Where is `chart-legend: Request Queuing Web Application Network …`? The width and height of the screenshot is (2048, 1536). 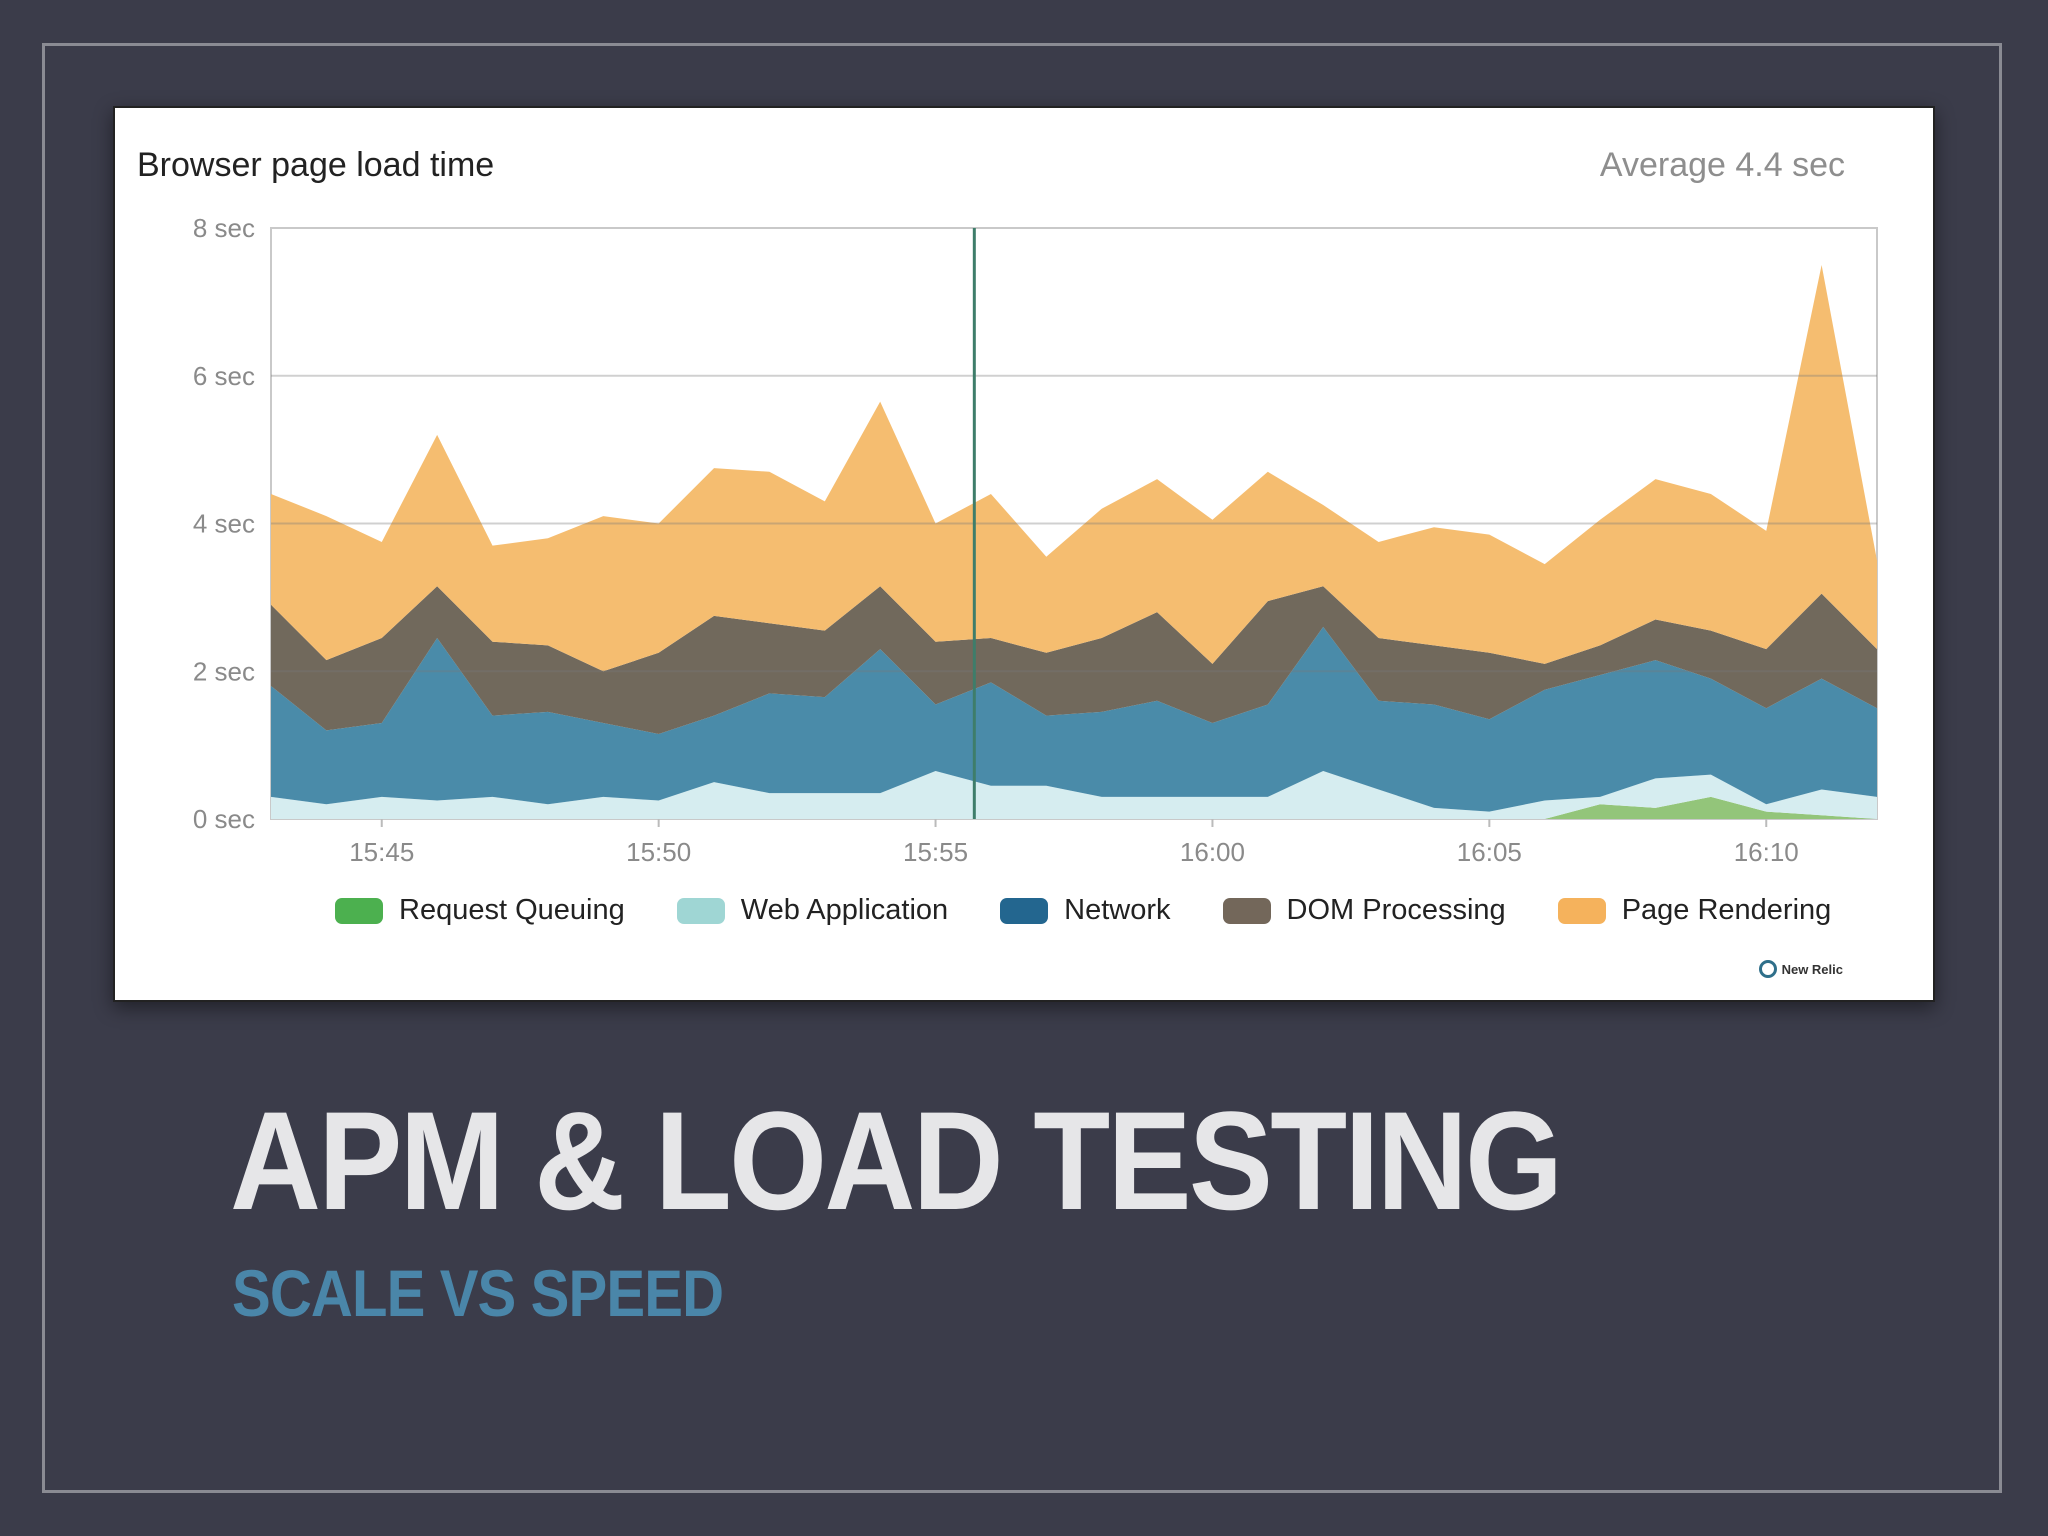
chart-legend: Request Queuing Web Application Network … is located at coordinates (1109, 910).